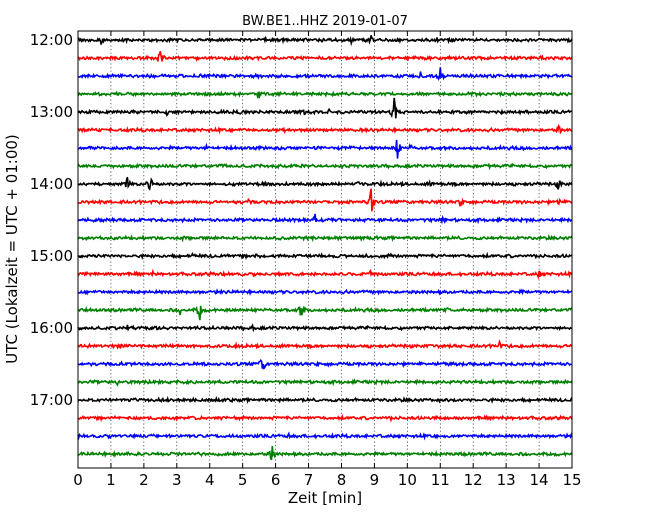  I want to click on x-tick-label: 6, so click(276, 480).